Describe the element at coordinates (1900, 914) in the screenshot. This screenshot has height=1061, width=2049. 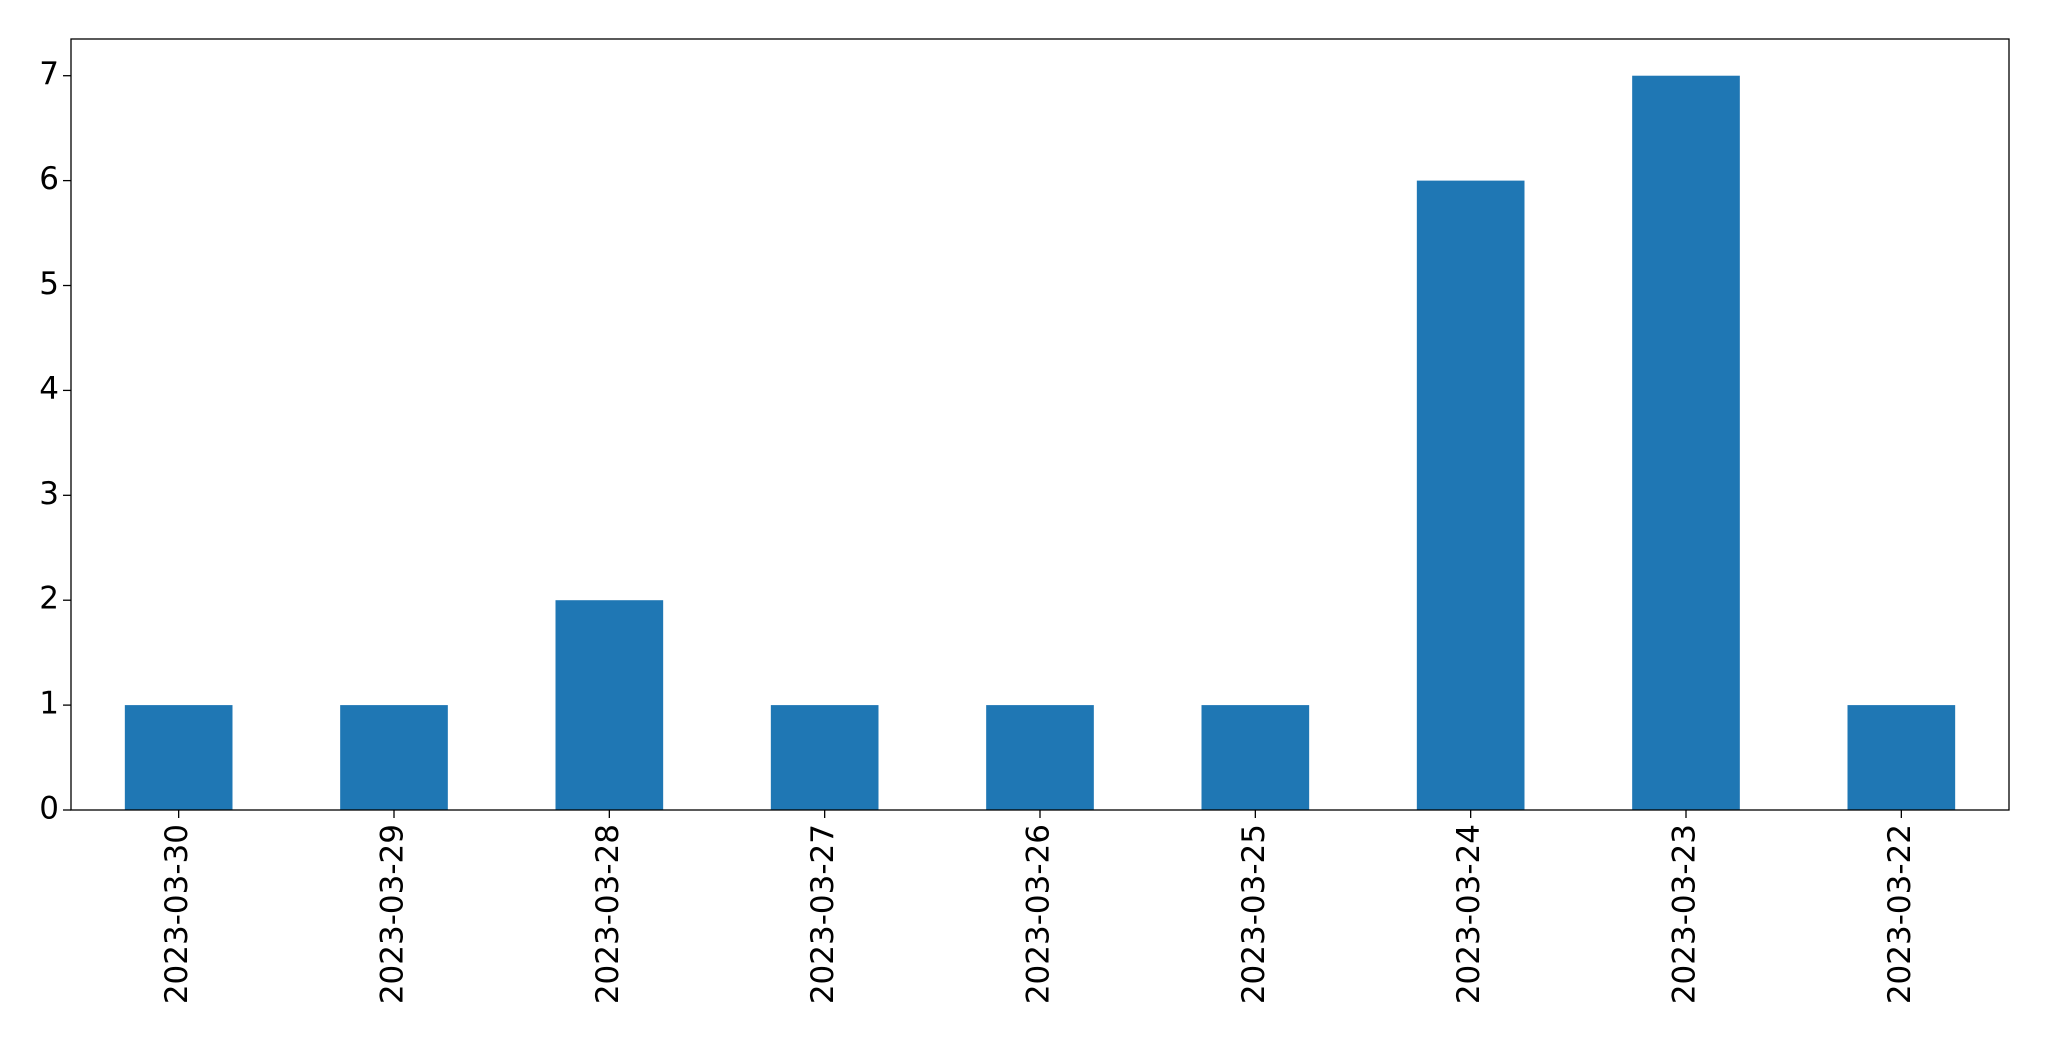
I see `x-tick-label: 2023-03-22` at that location.